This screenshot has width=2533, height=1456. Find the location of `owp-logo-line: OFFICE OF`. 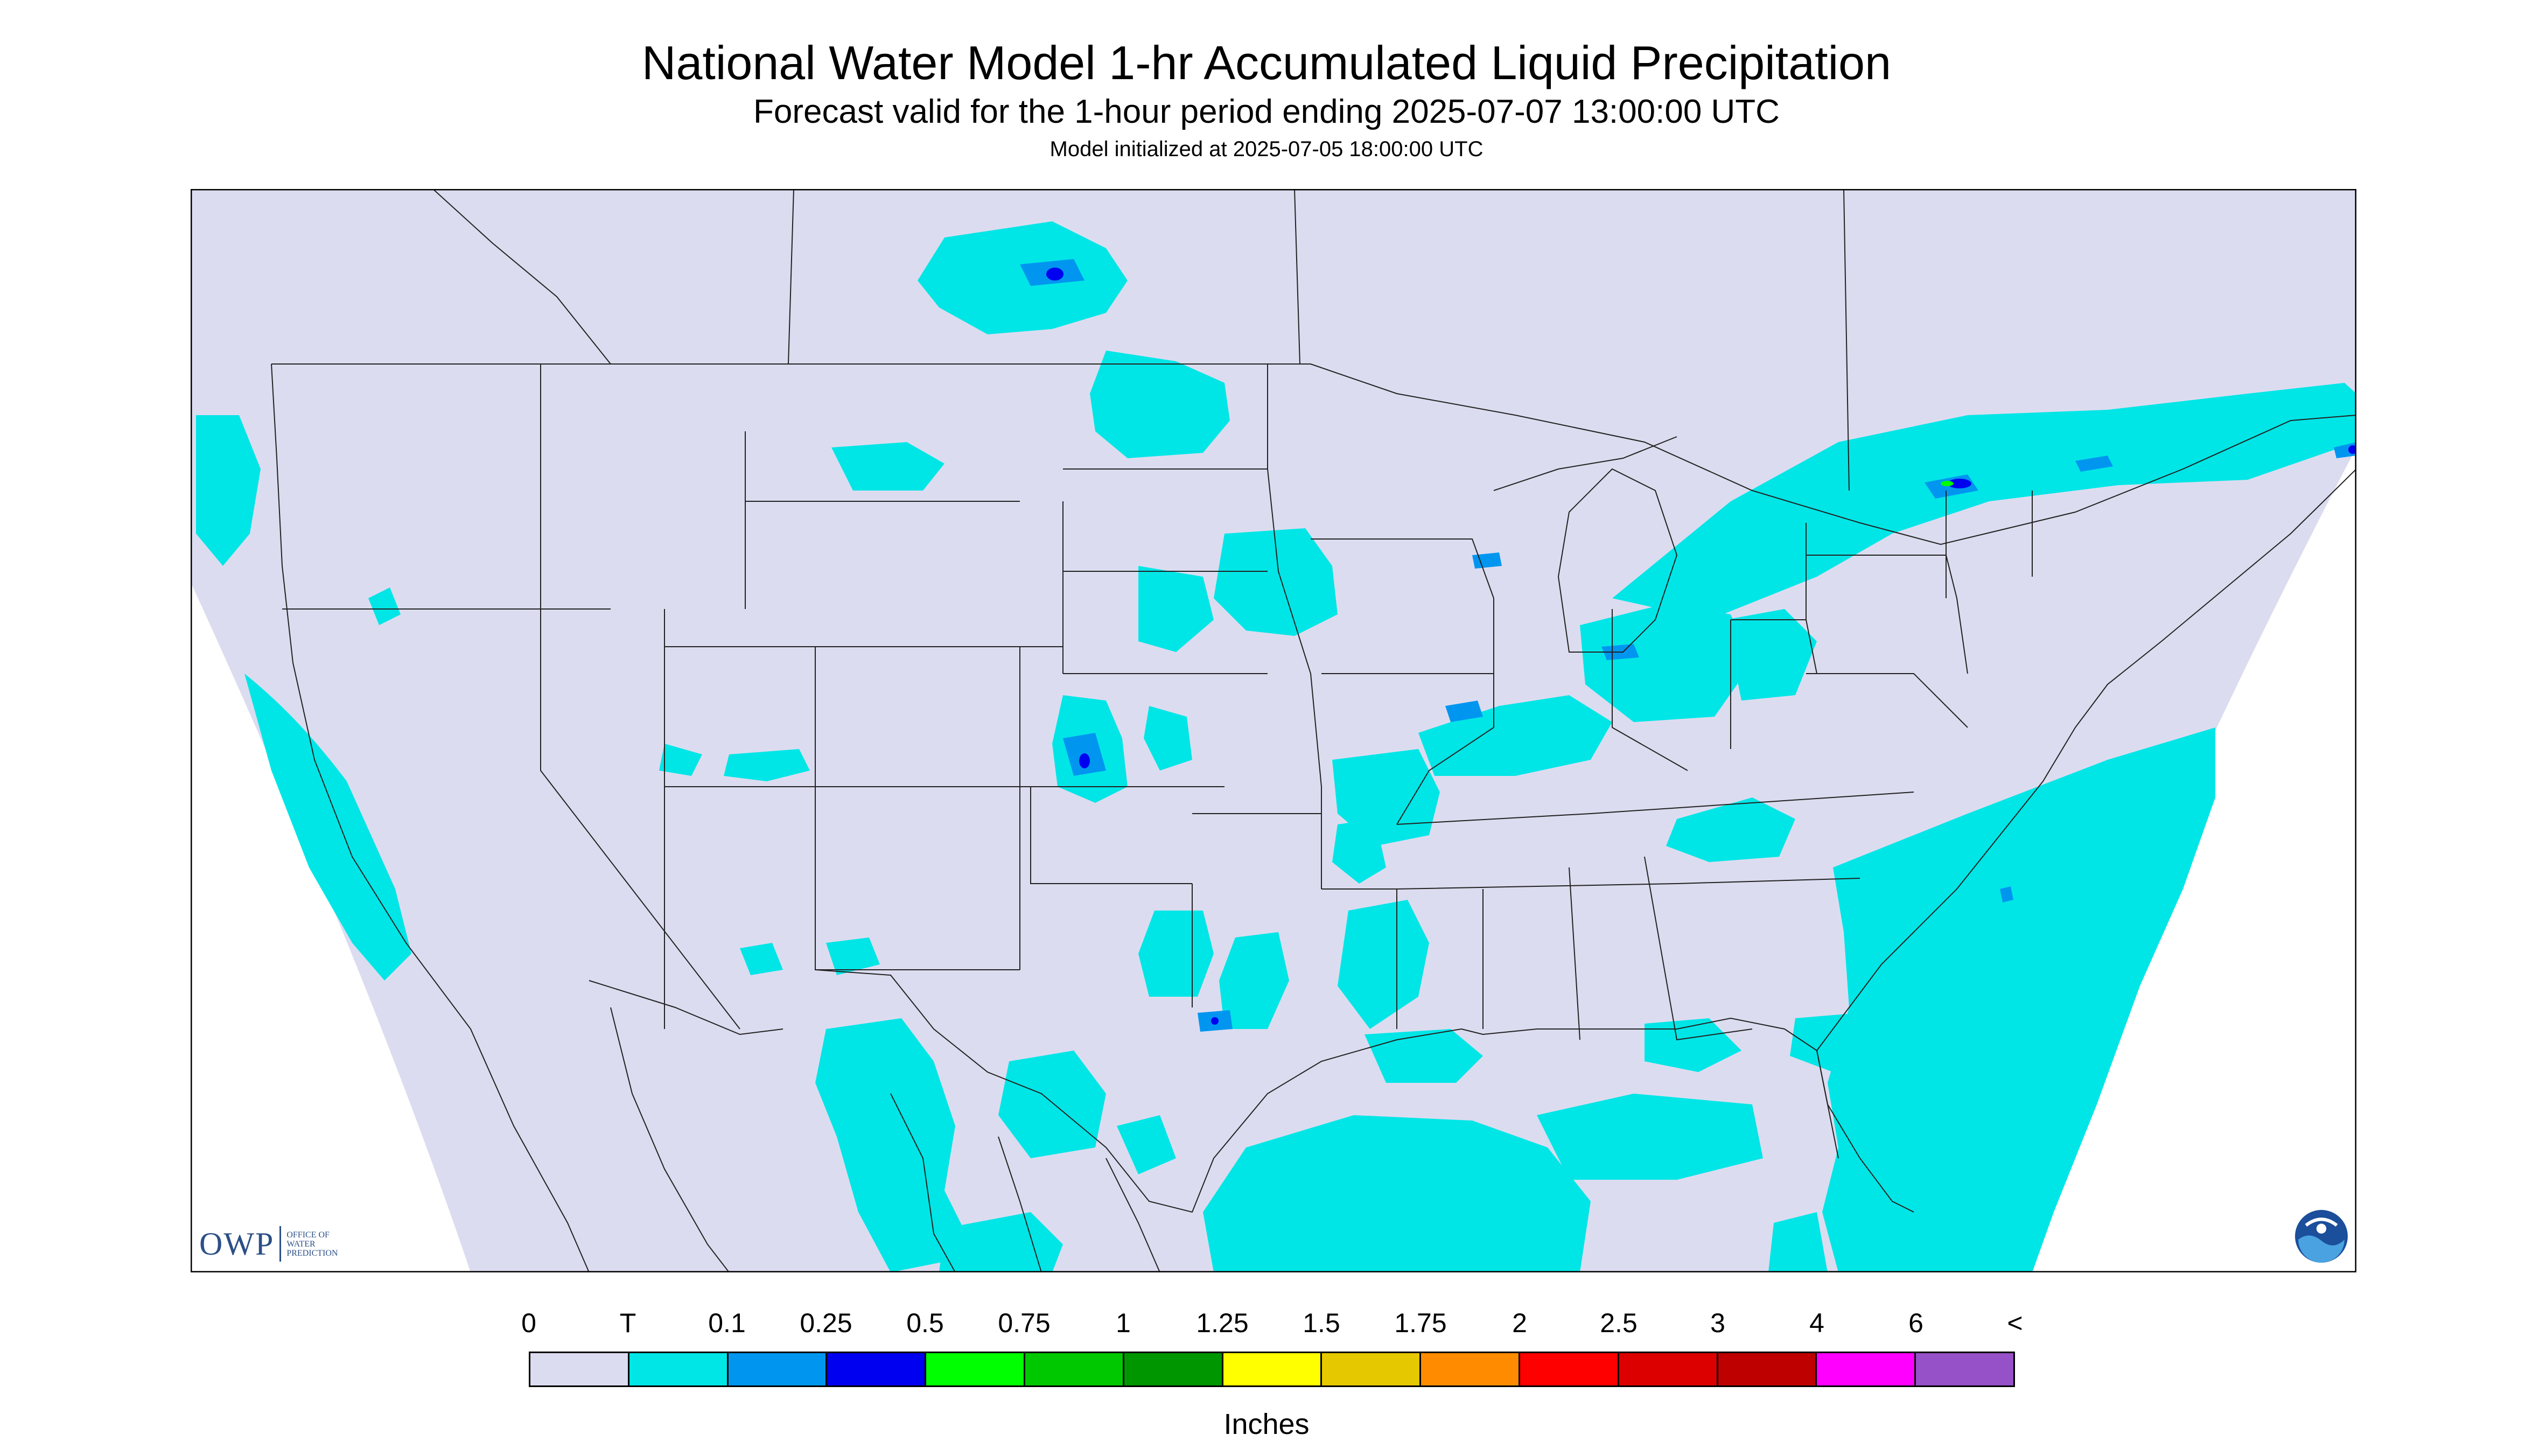

owp-logo-line: OFFICE OF is located at coordinates (308, 1235).